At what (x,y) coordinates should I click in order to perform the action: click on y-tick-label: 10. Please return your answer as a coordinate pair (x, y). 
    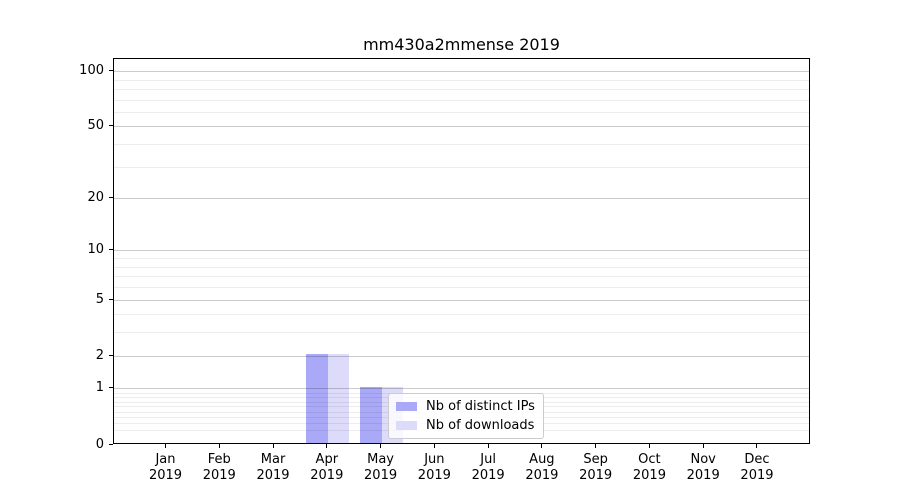
    Looking at the image, I should click on (95, 250).